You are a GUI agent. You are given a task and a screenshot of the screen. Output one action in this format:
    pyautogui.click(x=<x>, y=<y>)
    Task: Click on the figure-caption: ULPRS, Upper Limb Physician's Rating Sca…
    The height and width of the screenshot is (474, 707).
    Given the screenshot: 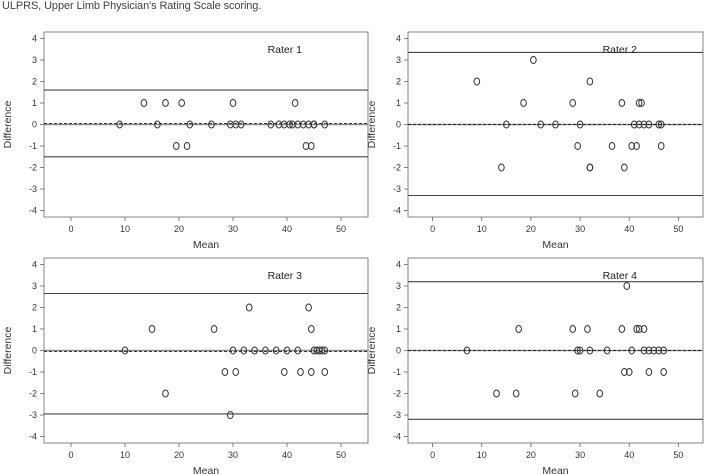 What is the action you would take?
    pyautogui.click(x=132, y=6)
    